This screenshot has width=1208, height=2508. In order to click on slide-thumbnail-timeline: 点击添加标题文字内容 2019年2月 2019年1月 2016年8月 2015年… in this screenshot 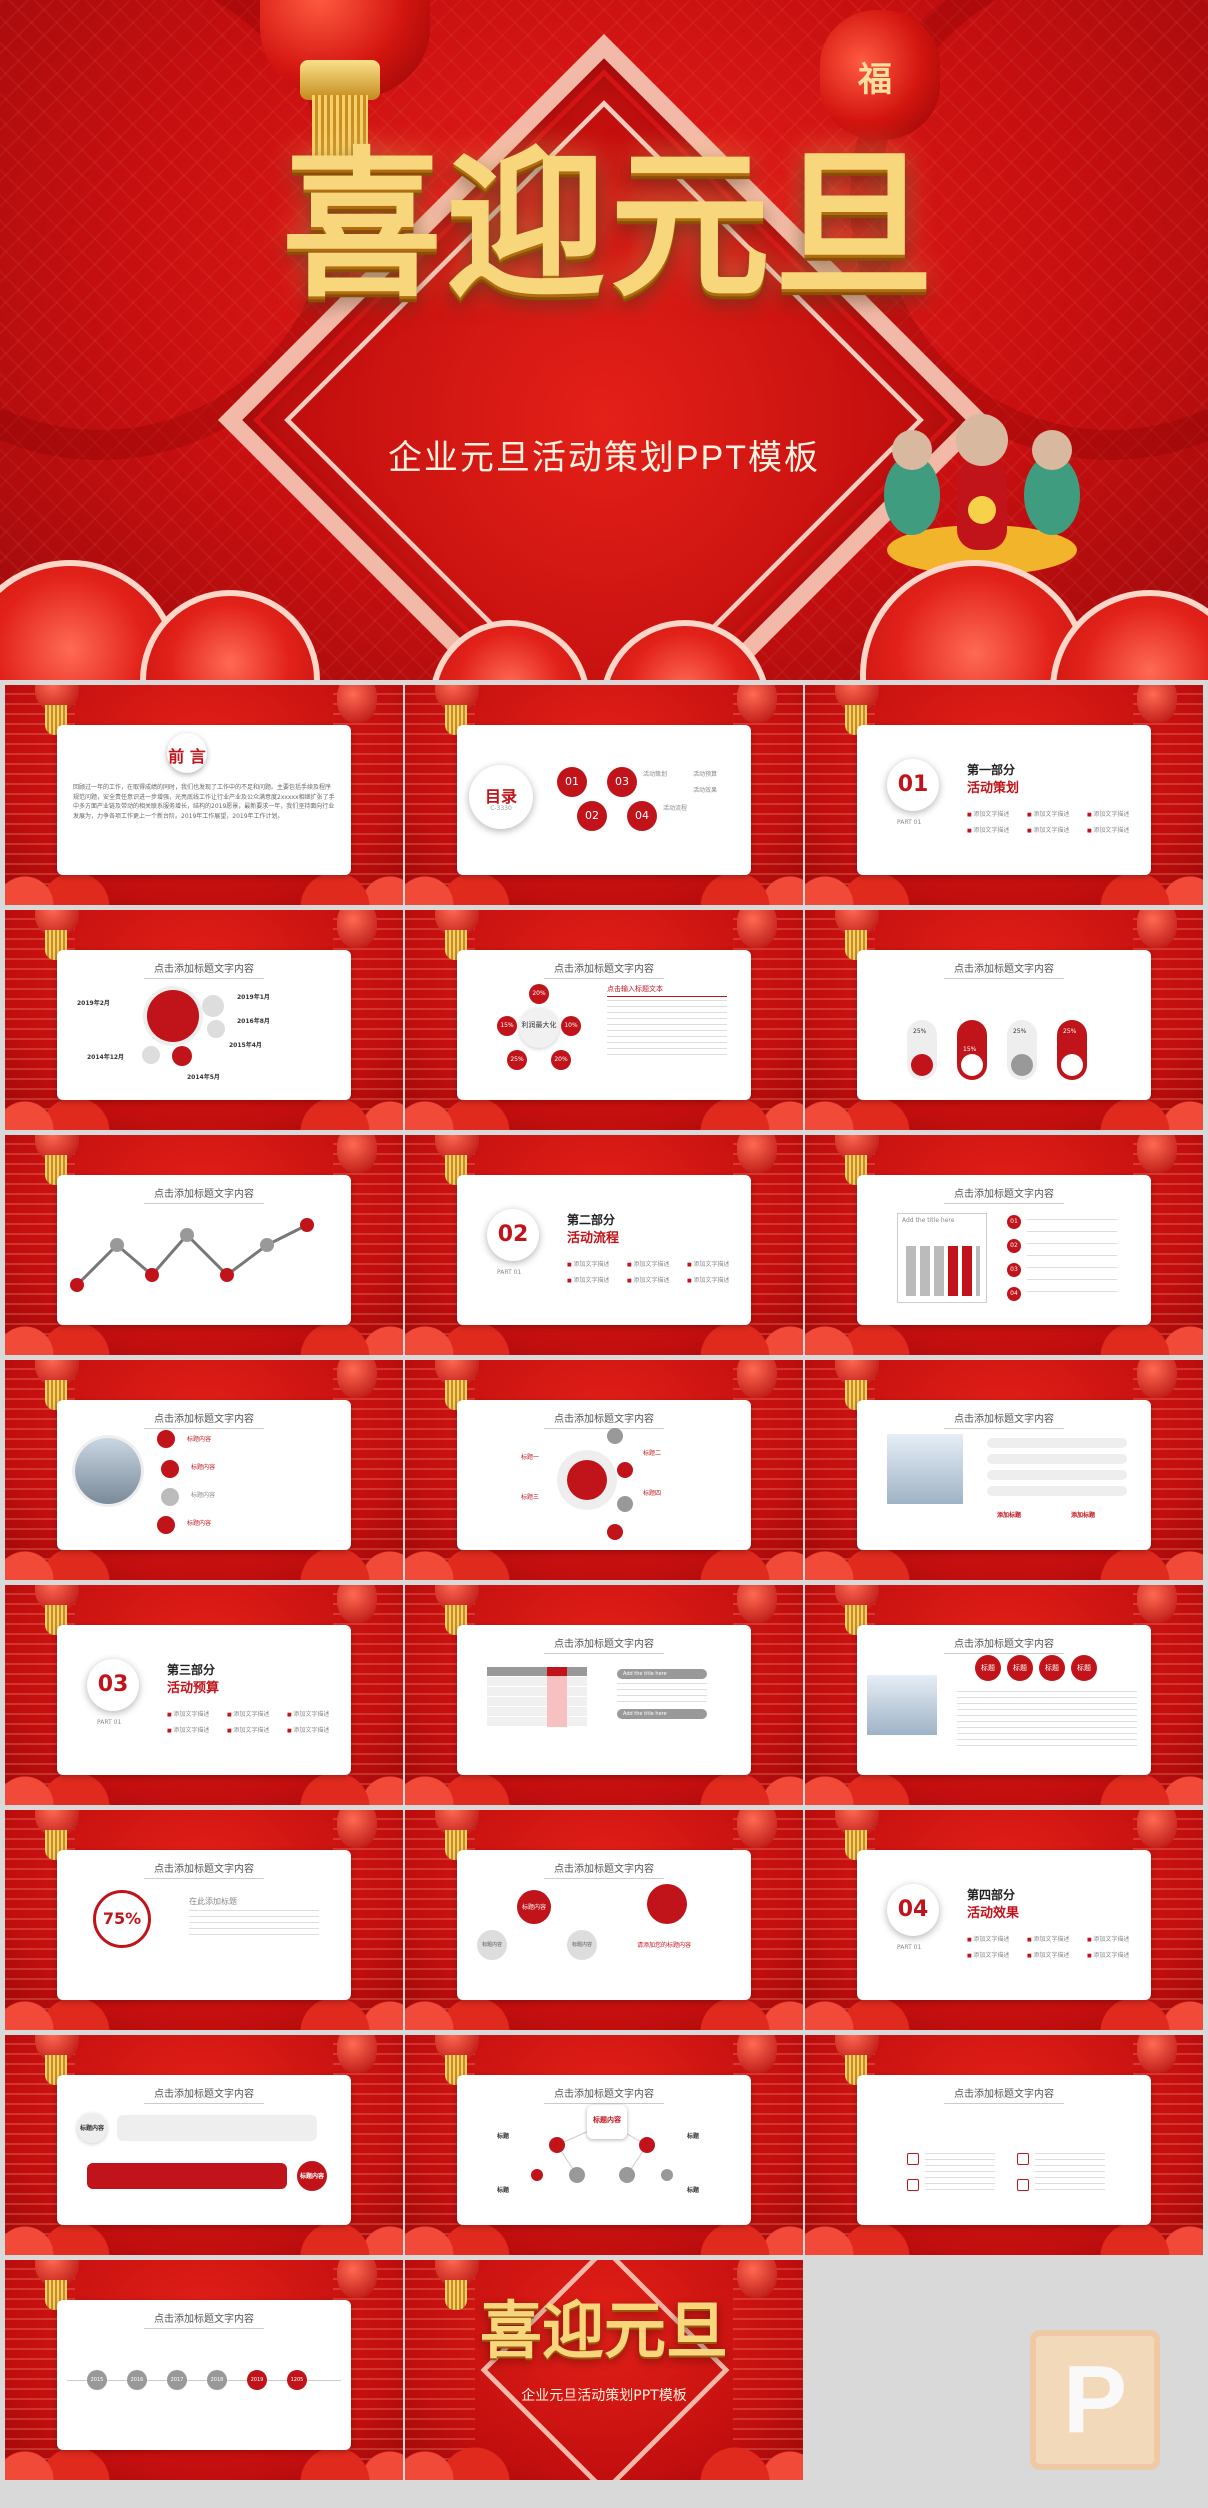, I will do `click(204, 1020)`.